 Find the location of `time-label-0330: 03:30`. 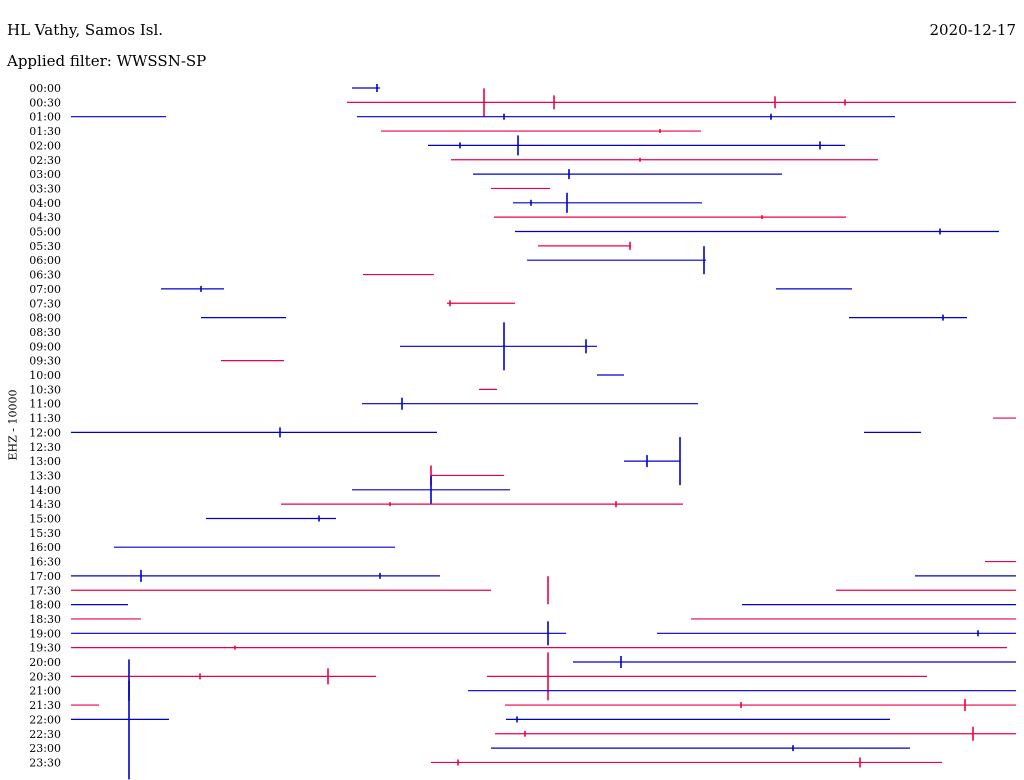

time-label-0330: 03:30 is located at coordinates (45, 188).